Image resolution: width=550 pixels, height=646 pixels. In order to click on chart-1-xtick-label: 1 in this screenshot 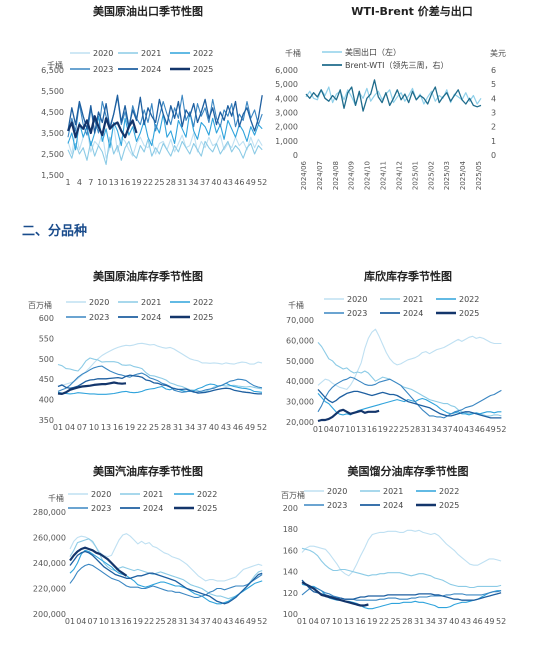, I will do `click(67, 182)`.